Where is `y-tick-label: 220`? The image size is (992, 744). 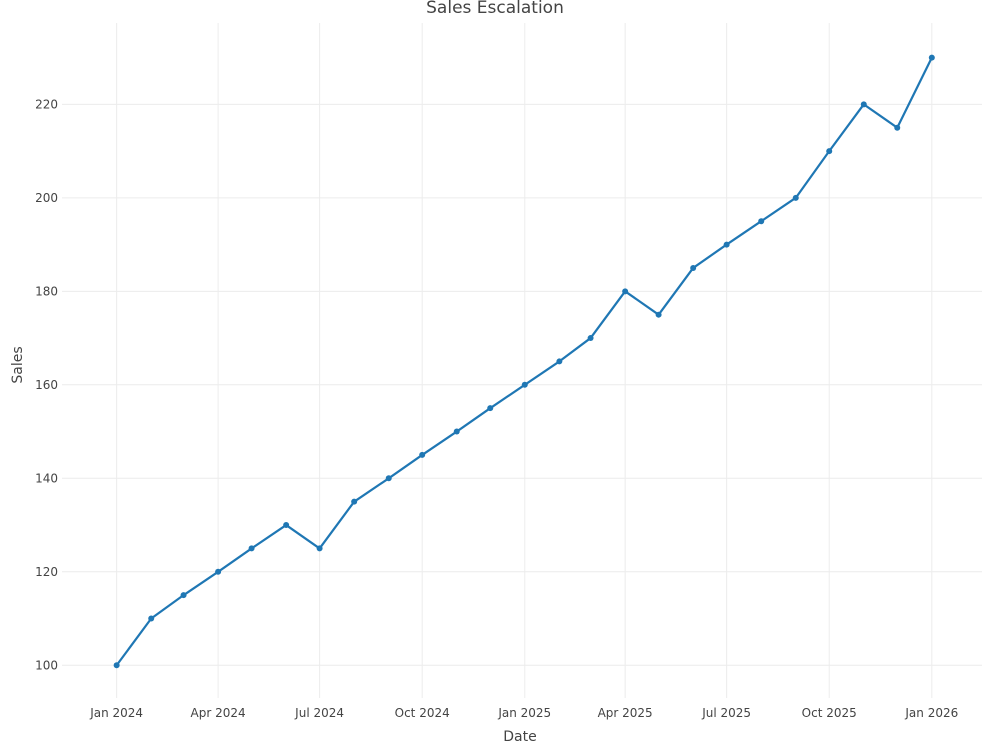
y-tick-label: 220 is located at coordinates (46, 104).